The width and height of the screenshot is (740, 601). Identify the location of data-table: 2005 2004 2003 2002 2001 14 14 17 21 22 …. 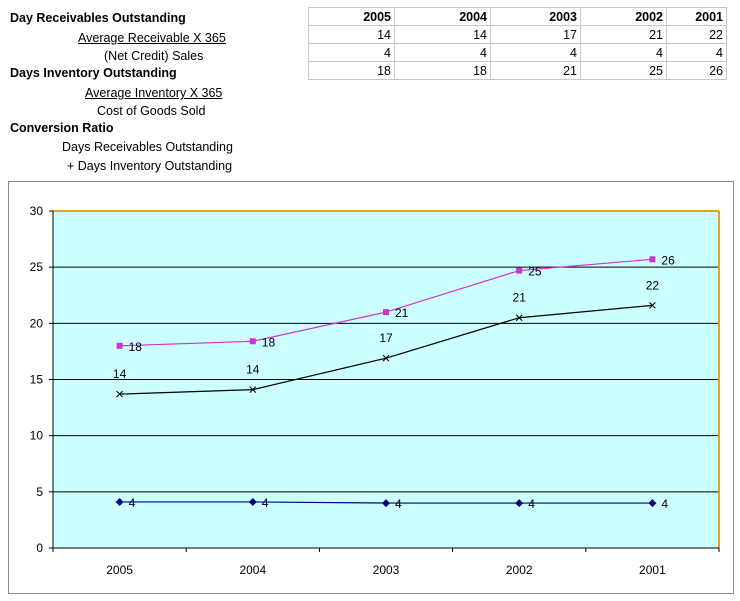
(517, 43).